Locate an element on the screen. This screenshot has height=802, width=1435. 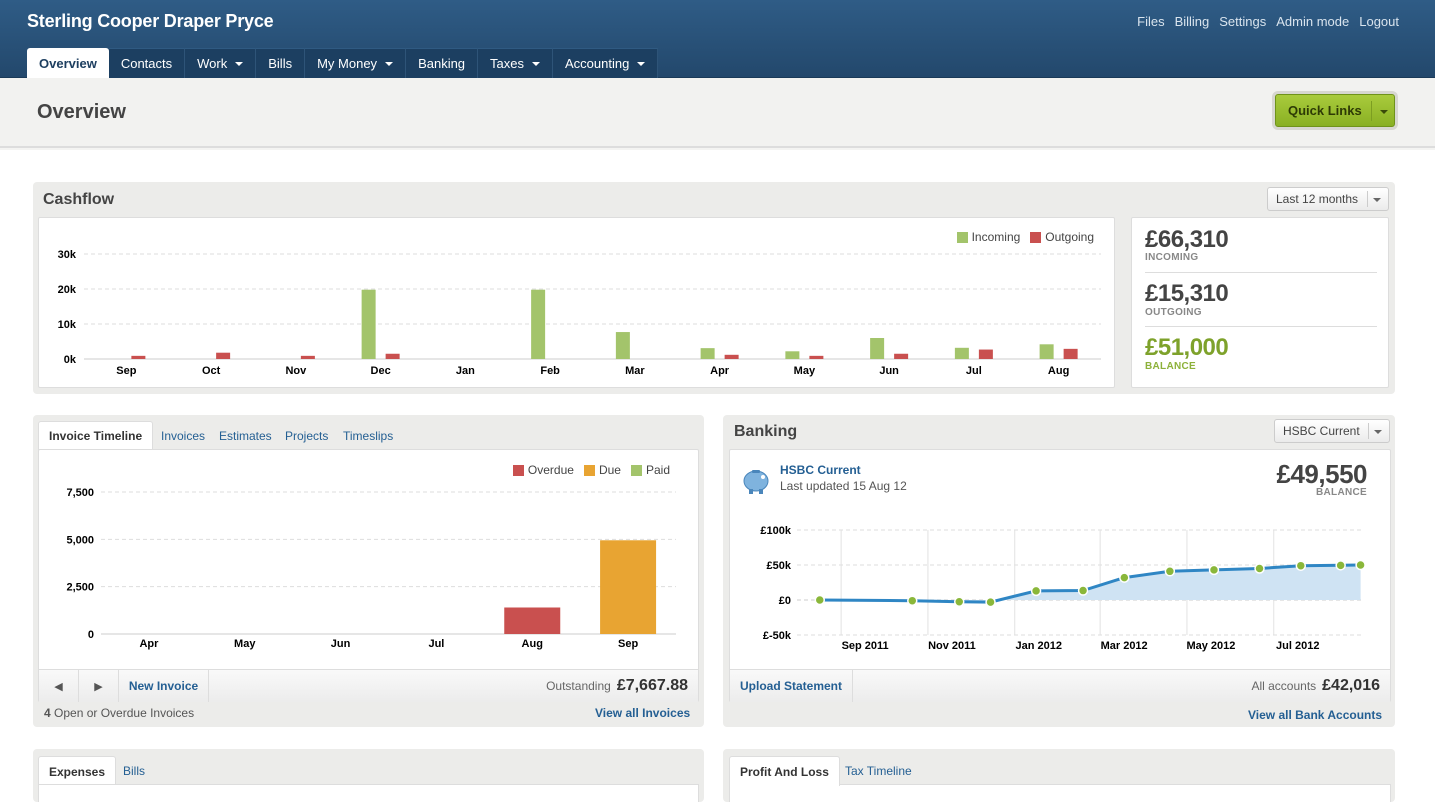
tab-label: Invoices is located at coordinates (183, 435).